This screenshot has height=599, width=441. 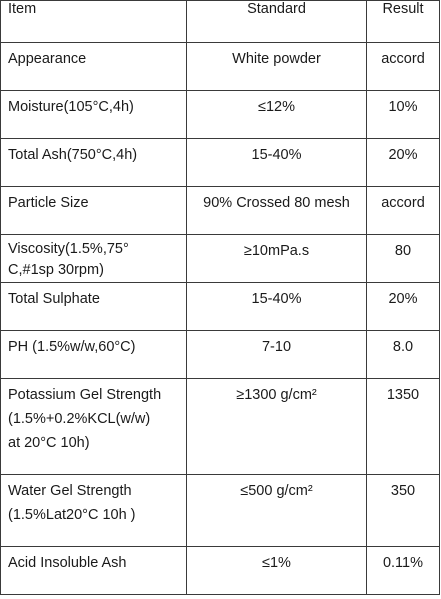 I want to click on row-standard: ≤500 g/cm², so click(x=276, y=510).